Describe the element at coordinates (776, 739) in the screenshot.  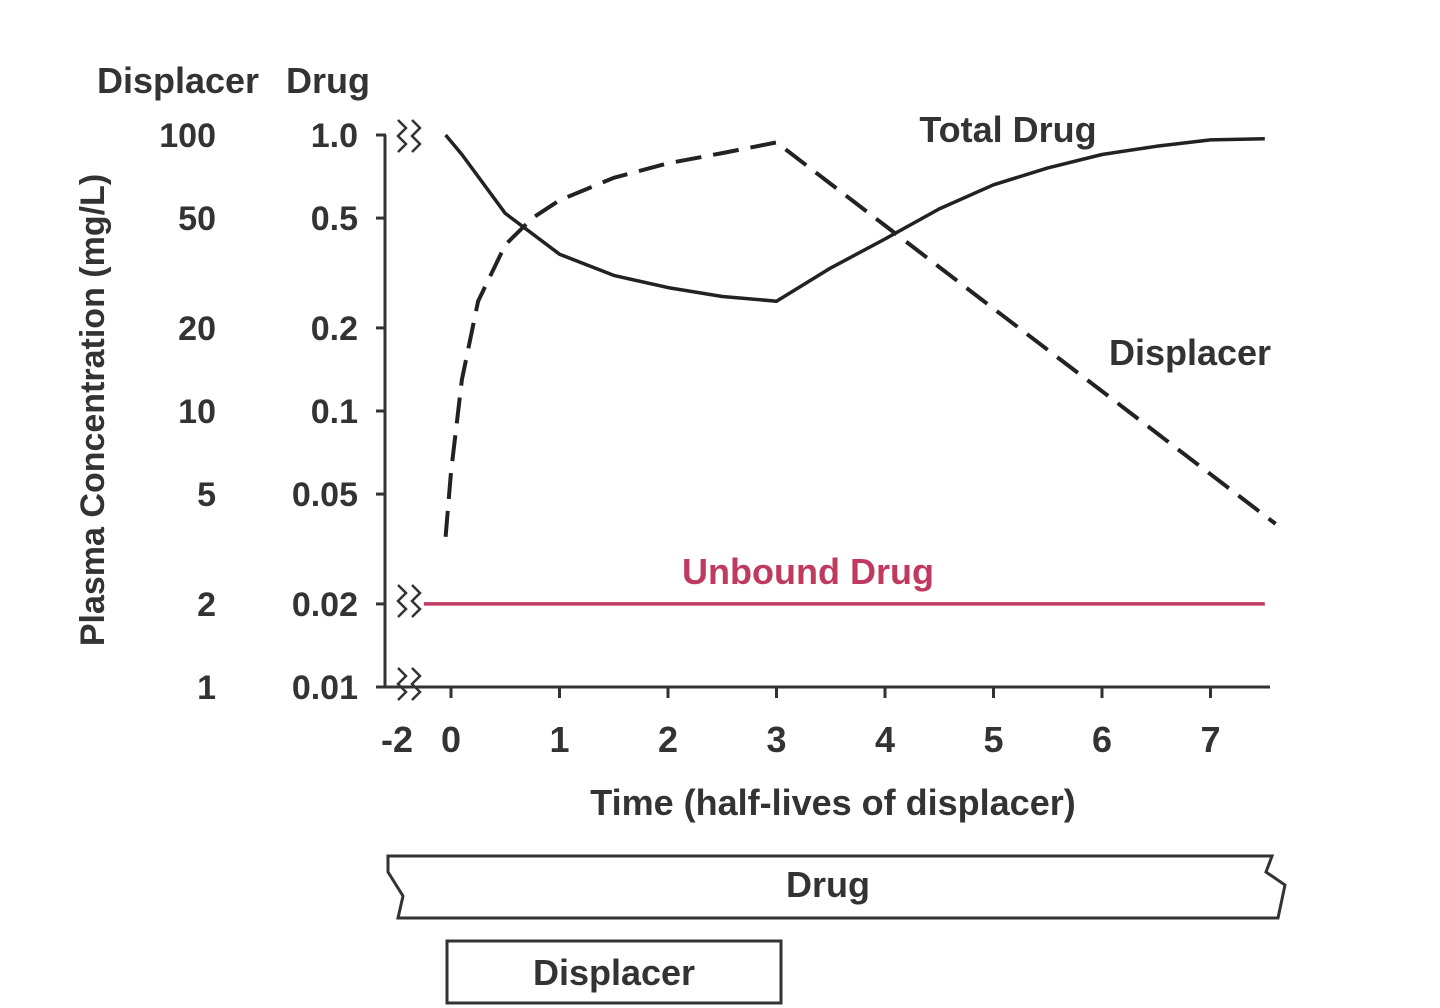
I see `x-tick-label: 3` at that location.